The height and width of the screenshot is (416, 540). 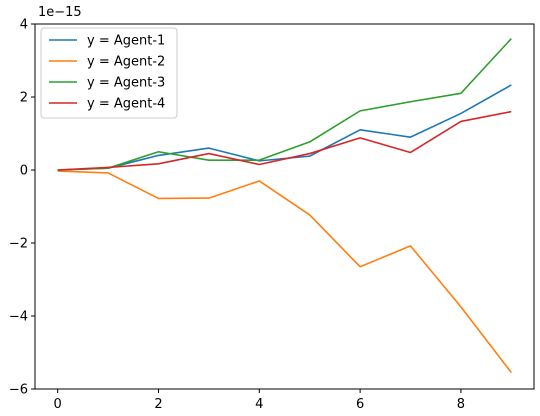 What do you see at coordinates (18, 317) in the screenshot?
I see `y-tick-label: −4` at bounding box center [18, 317].